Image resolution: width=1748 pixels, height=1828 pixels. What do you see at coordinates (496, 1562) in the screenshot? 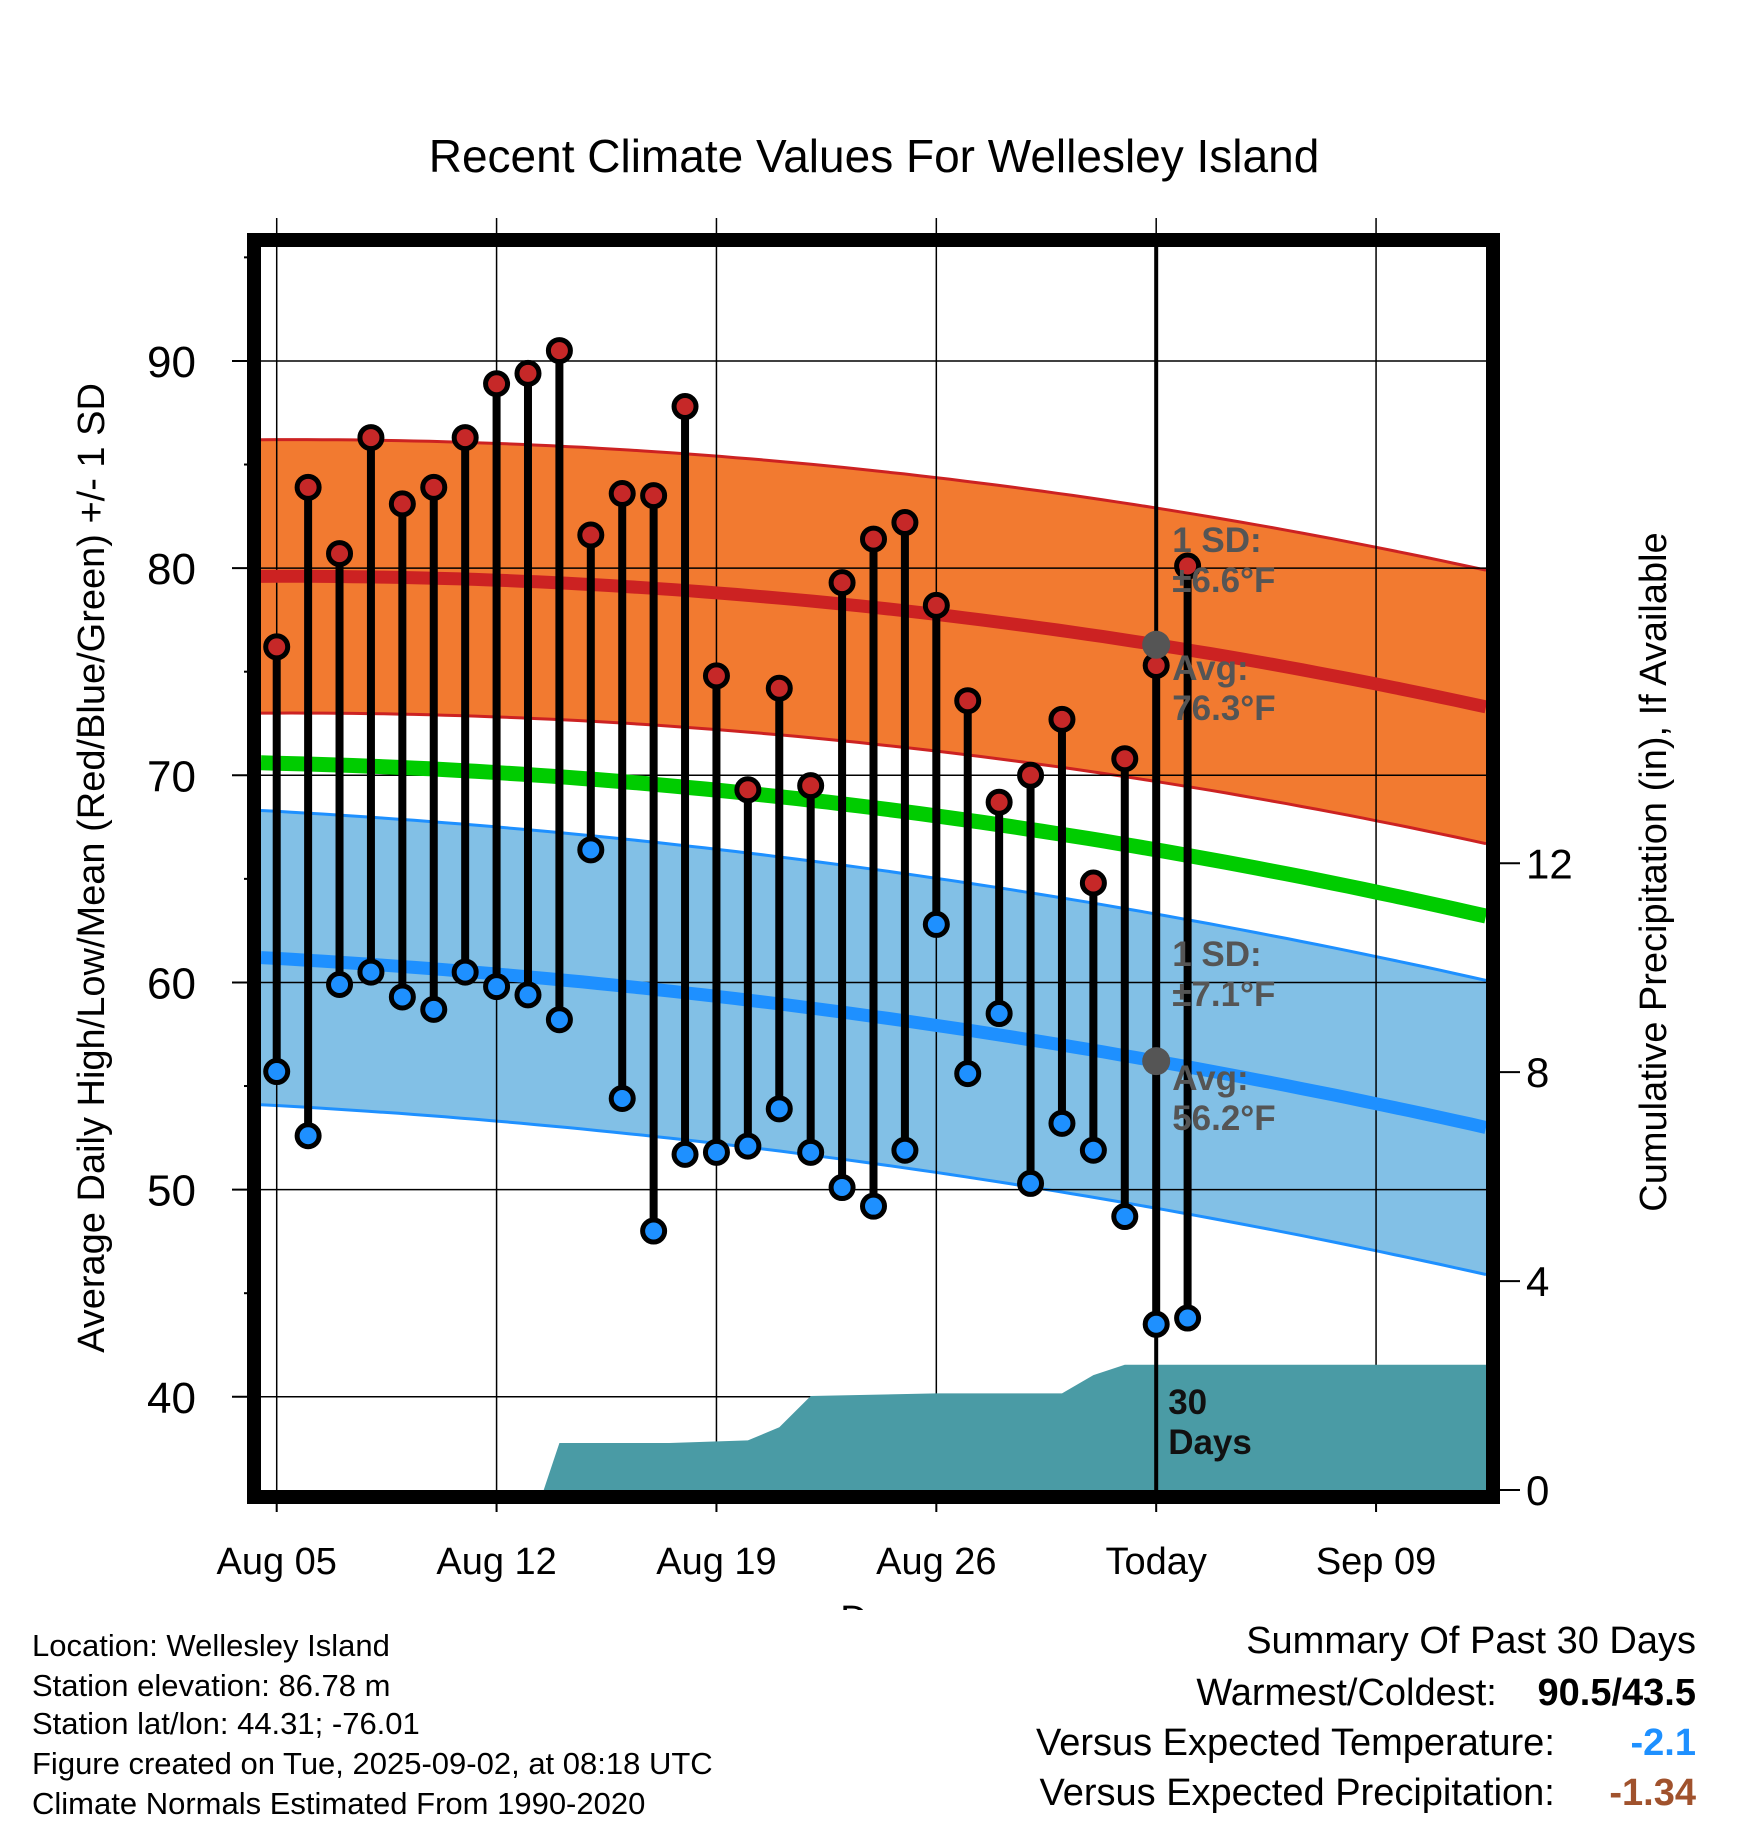
I see `x-tick-label: Aug 12` at bounding box center [496, 1562].